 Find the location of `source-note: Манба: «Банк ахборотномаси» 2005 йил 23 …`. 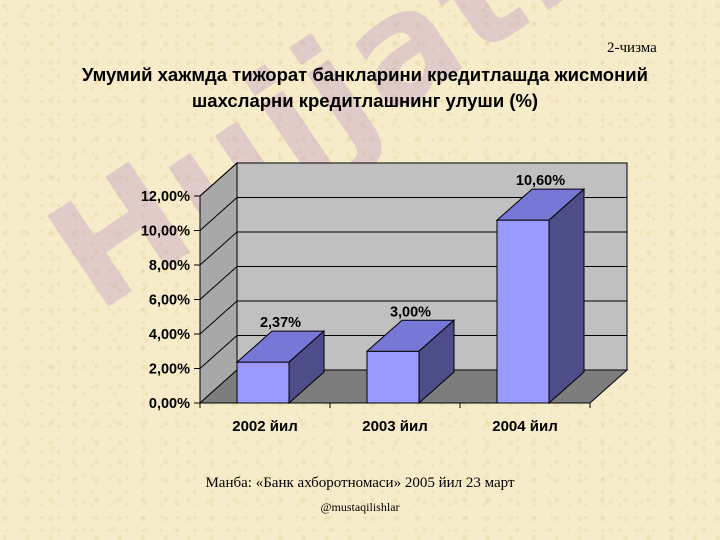

source-note: Манба: «Банк ахборотномаси» 2005 йил 23 … is located at coordinates (360, 483).